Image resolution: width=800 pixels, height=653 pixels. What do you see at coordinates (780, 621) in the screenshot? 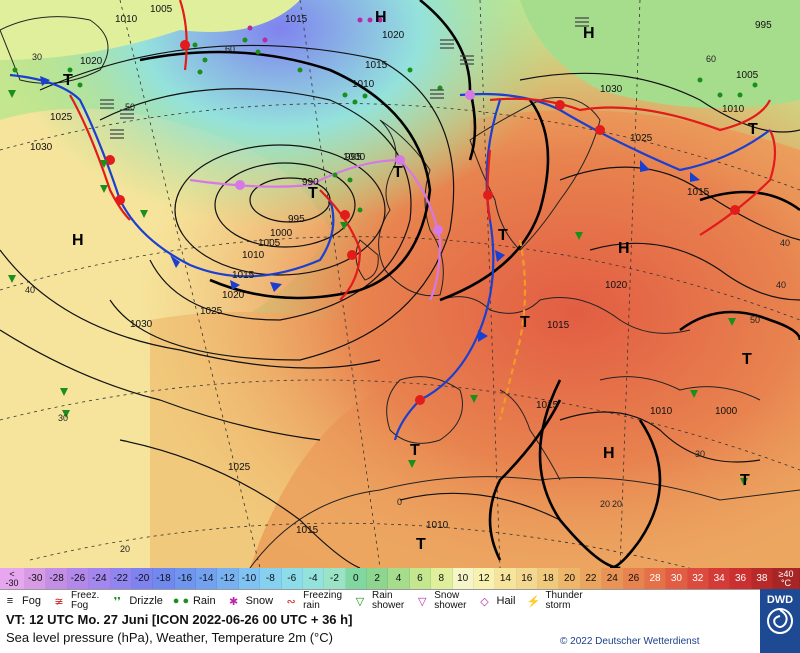
I see `dwd-logo: DWD` at bounding box center [780, 621].